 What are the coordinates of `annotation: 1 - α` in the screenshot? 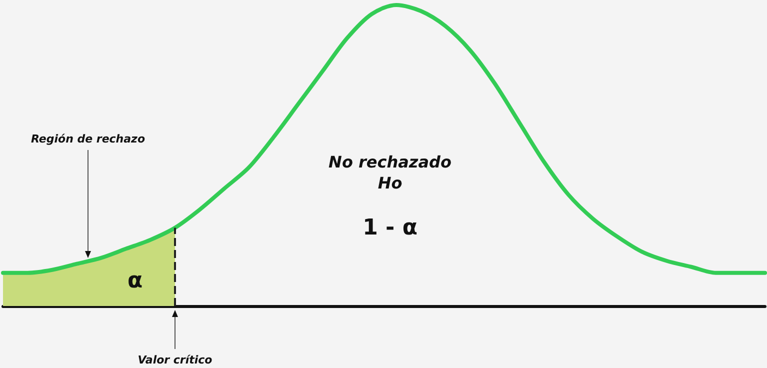 It's located at (390, 228).